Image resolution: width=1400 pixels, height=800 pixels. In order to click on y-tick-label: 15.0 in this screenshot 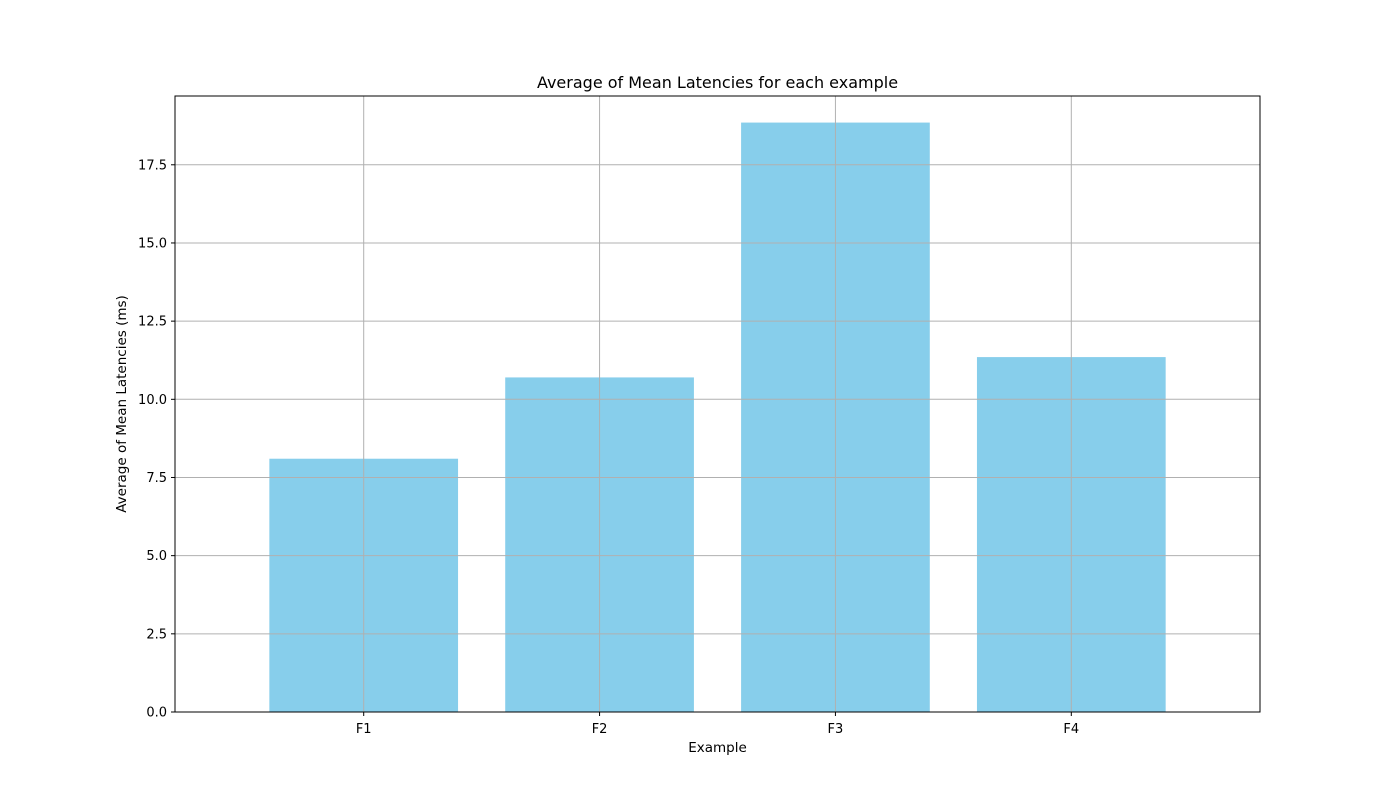, I will do `click(152, 243)`.